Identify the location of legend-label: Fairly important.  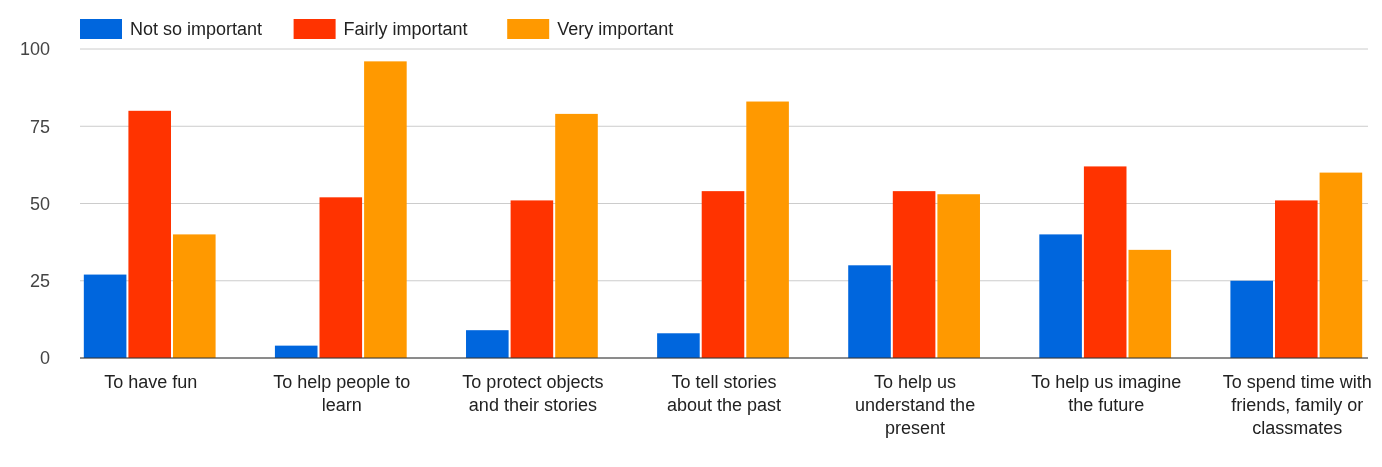
(405, 29).